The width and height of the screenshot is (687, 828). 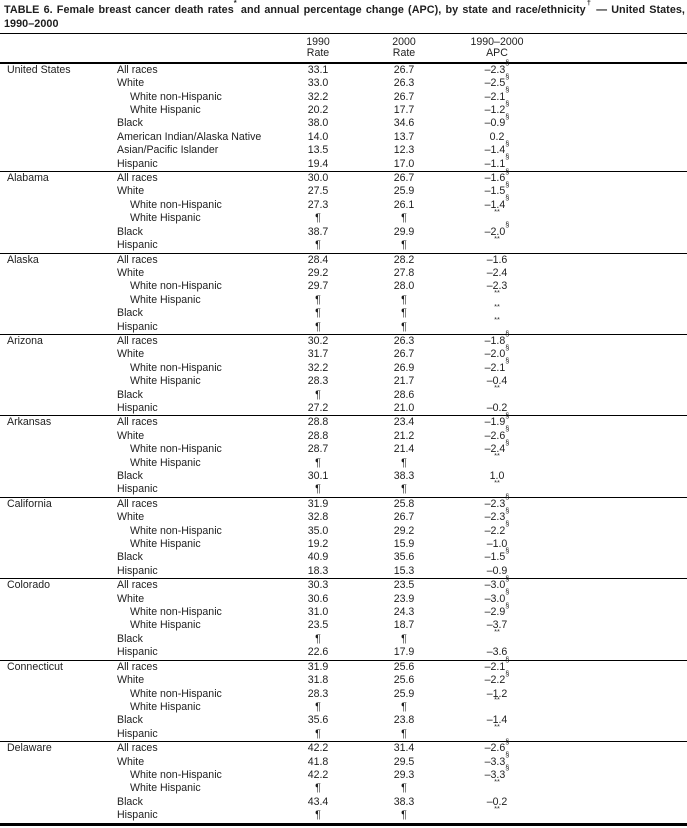 What do you see at coordinates (318, 191) in the screenshot?
I see `rate-1990-cell: 27.5` at bounding box center [318, 191].